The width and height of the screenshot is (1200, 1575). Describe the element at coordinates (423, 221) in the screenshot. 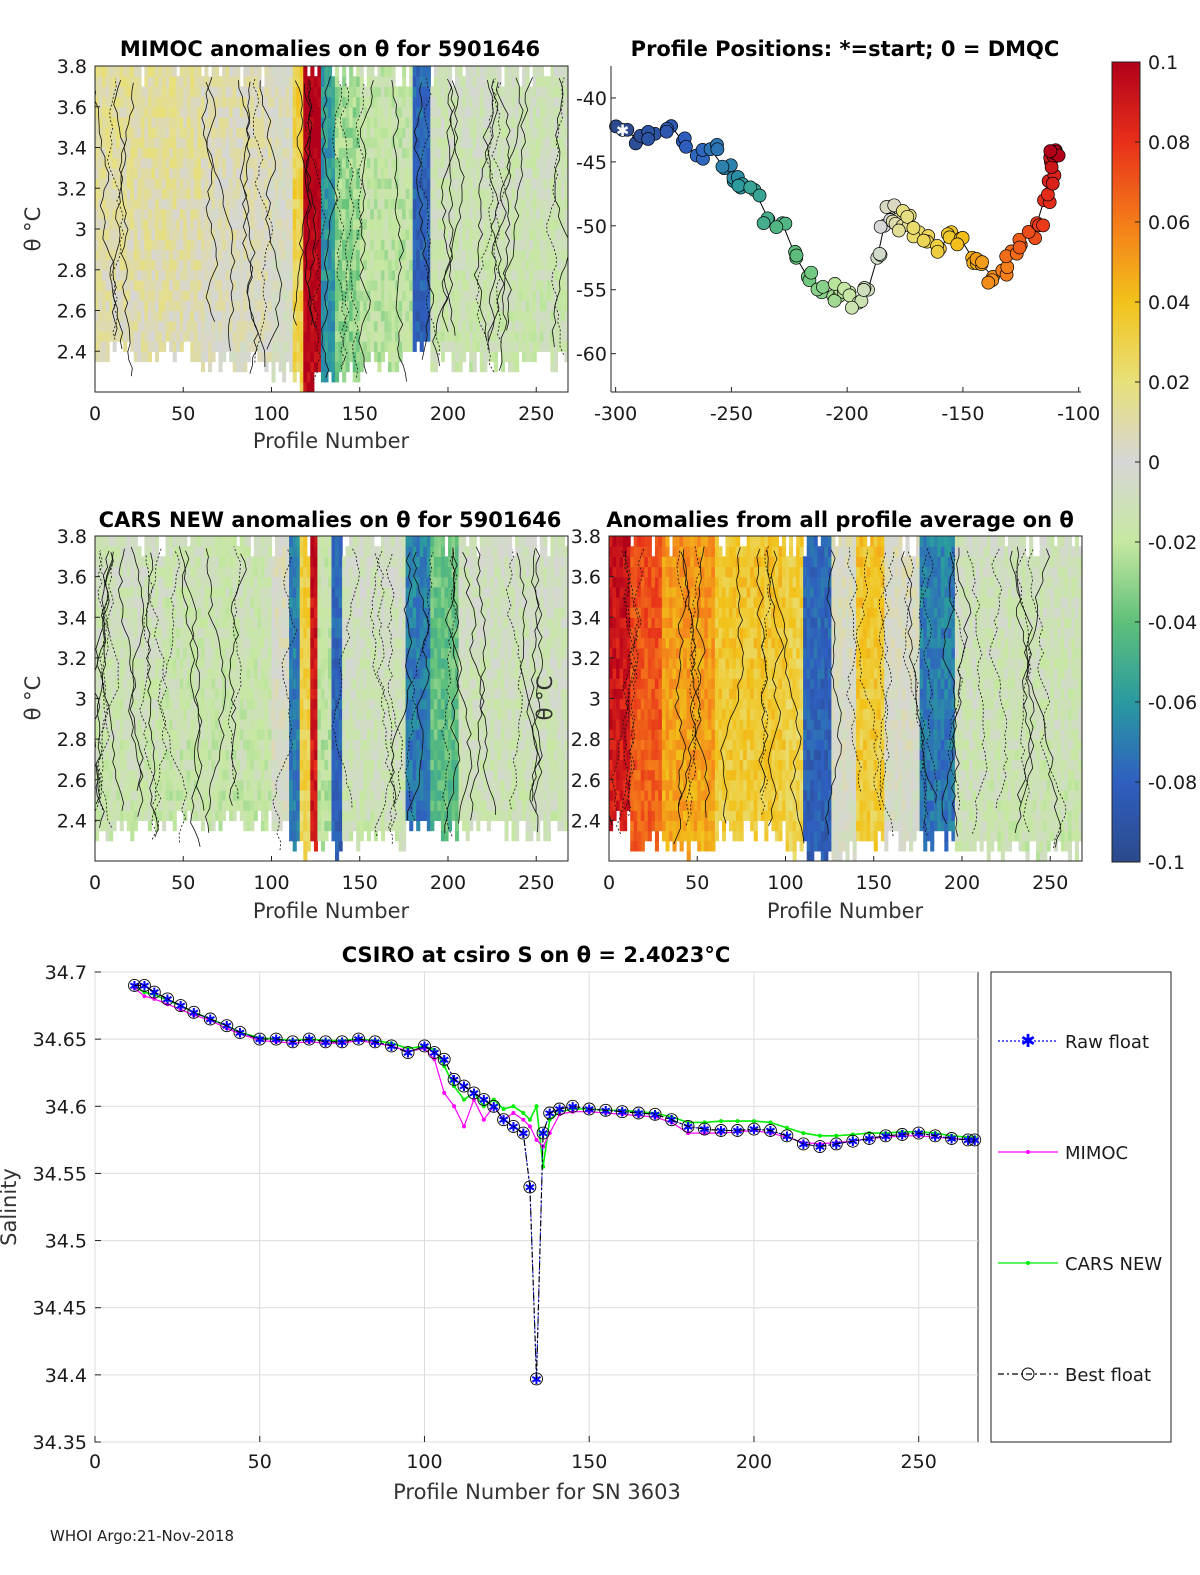

I see `contour-line` at that location.